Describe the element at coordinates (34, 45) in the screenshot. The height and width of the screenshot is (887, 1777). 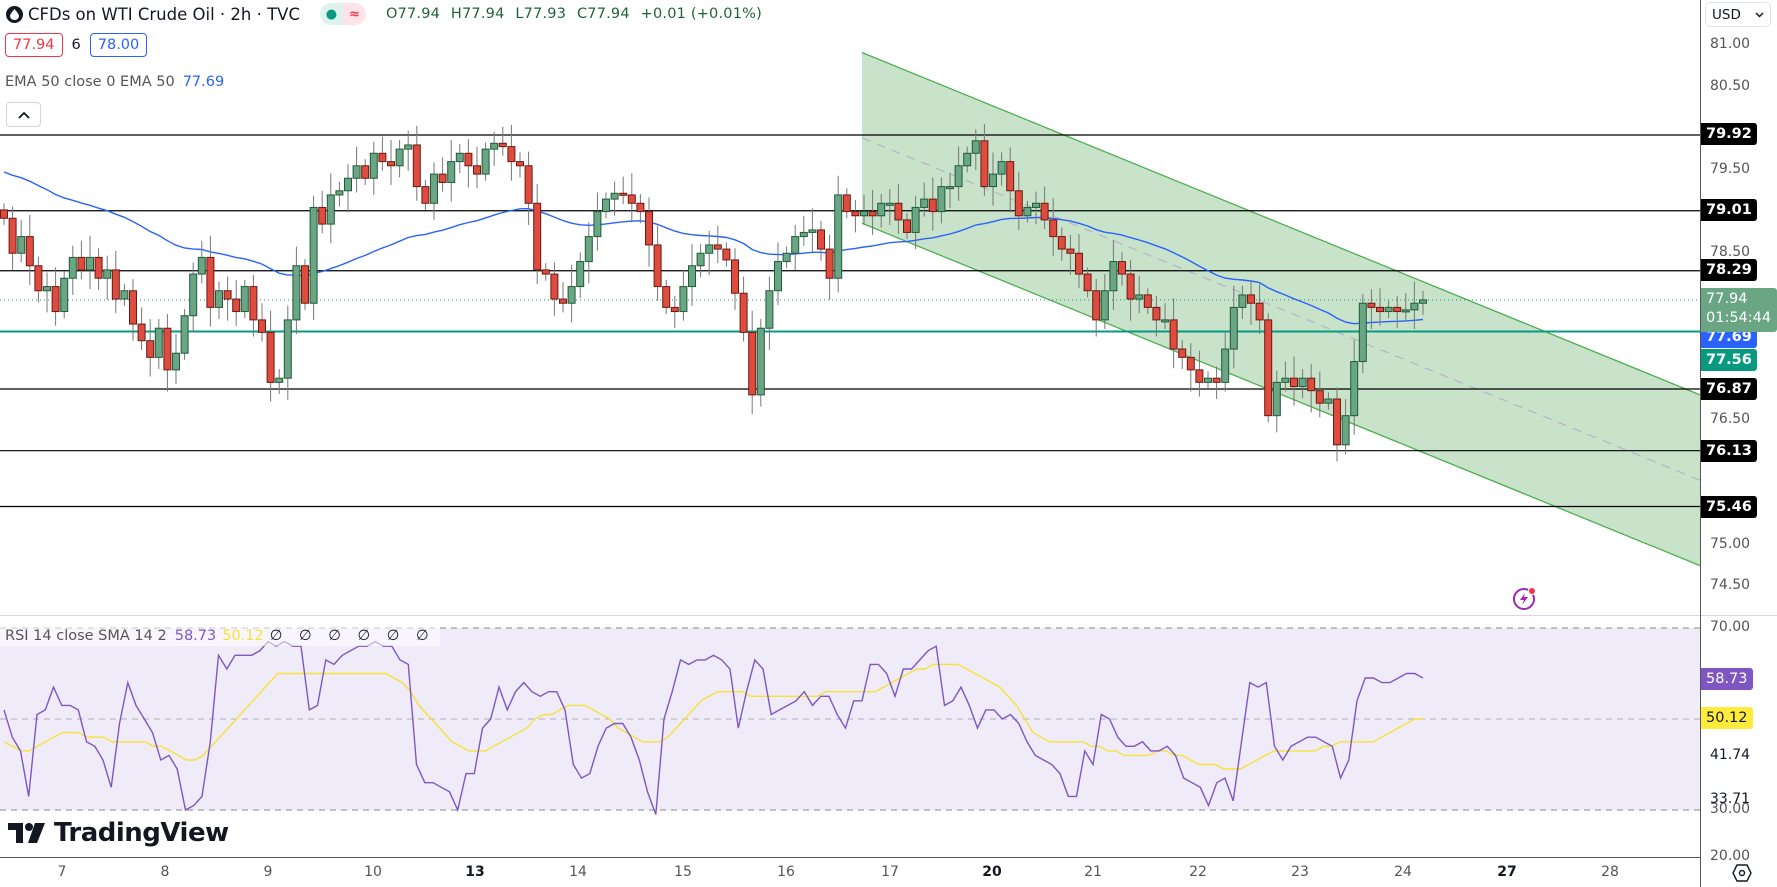
I see `sell-button: 77.94` at that location.